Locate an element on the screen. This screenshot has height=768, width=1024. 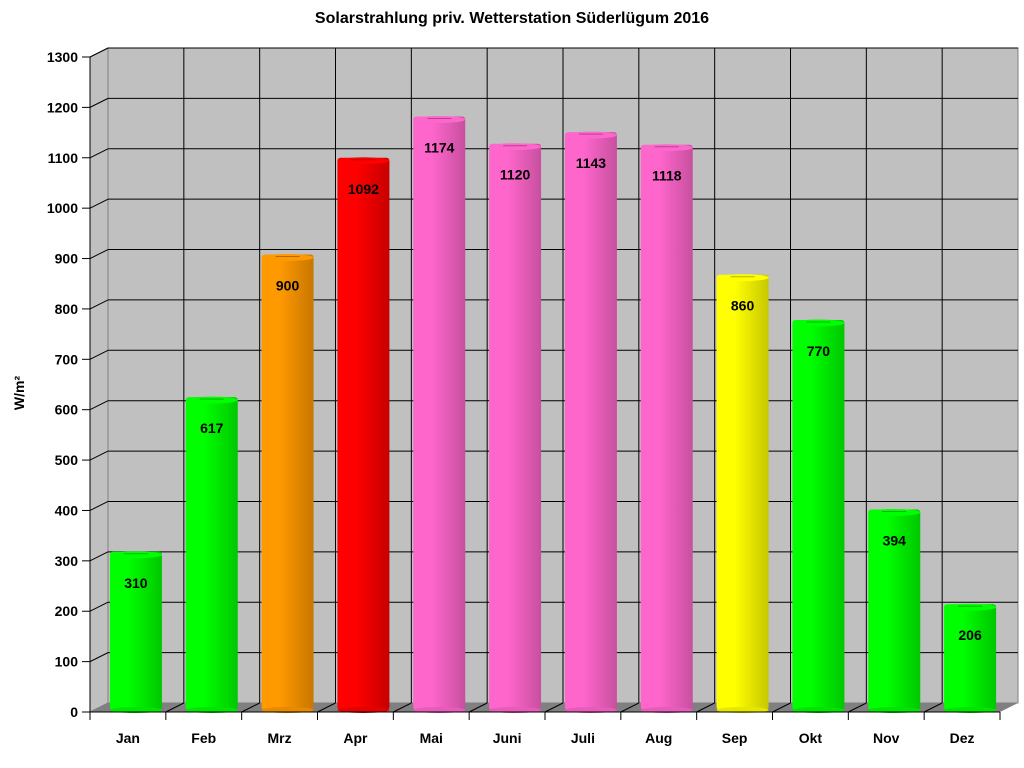
y-tick-label: 100 is located at coordinates (67, 662).